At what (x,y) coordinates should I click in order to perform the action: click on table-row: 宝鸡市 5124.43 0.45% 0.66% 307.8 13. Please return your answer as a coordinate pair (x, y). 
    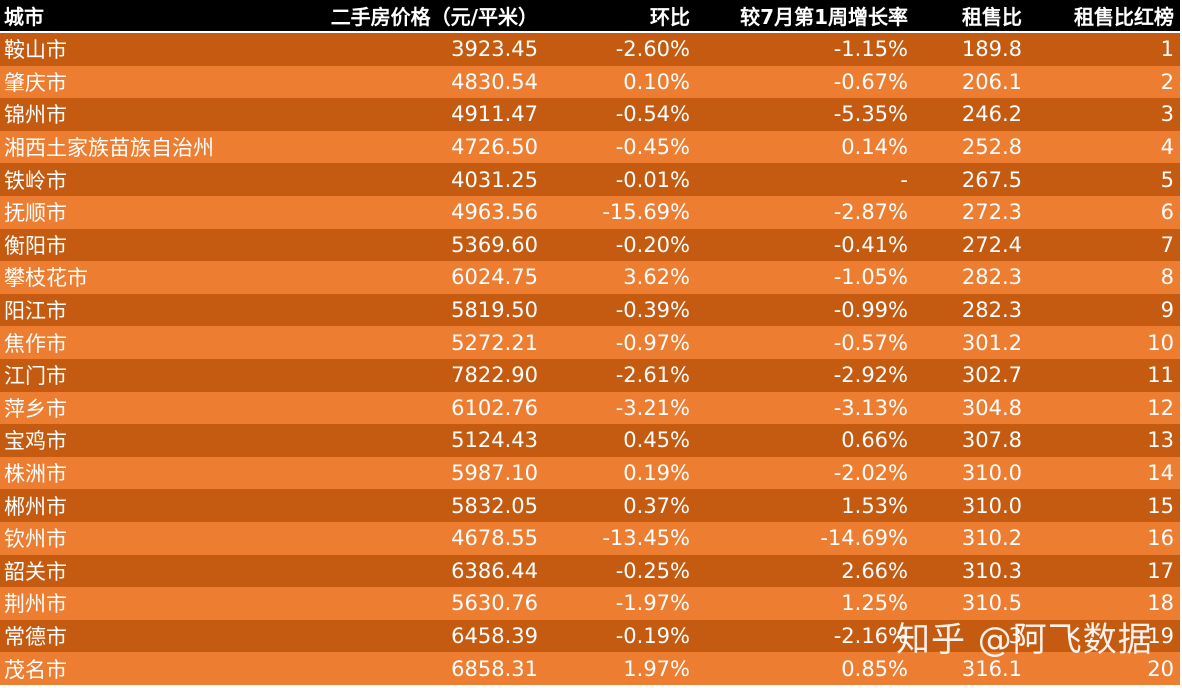
    Looking at the image, I should click on (590, 440).